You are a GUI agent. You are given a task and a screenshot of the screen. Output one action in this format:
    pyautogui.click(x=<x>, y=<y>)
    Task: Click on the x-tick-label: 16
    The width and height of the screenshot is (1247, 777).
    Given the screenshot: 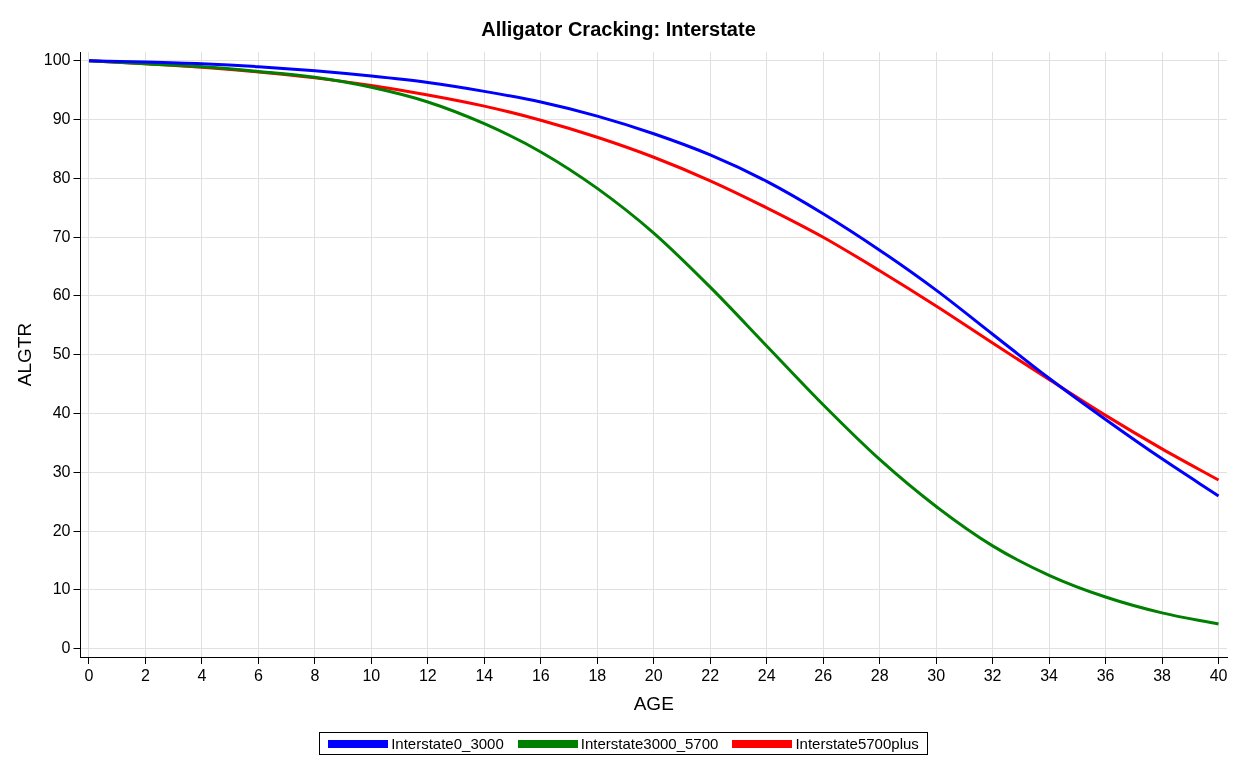 What is the action you would take?
    pyautogui.click(x=540, y=676)
    